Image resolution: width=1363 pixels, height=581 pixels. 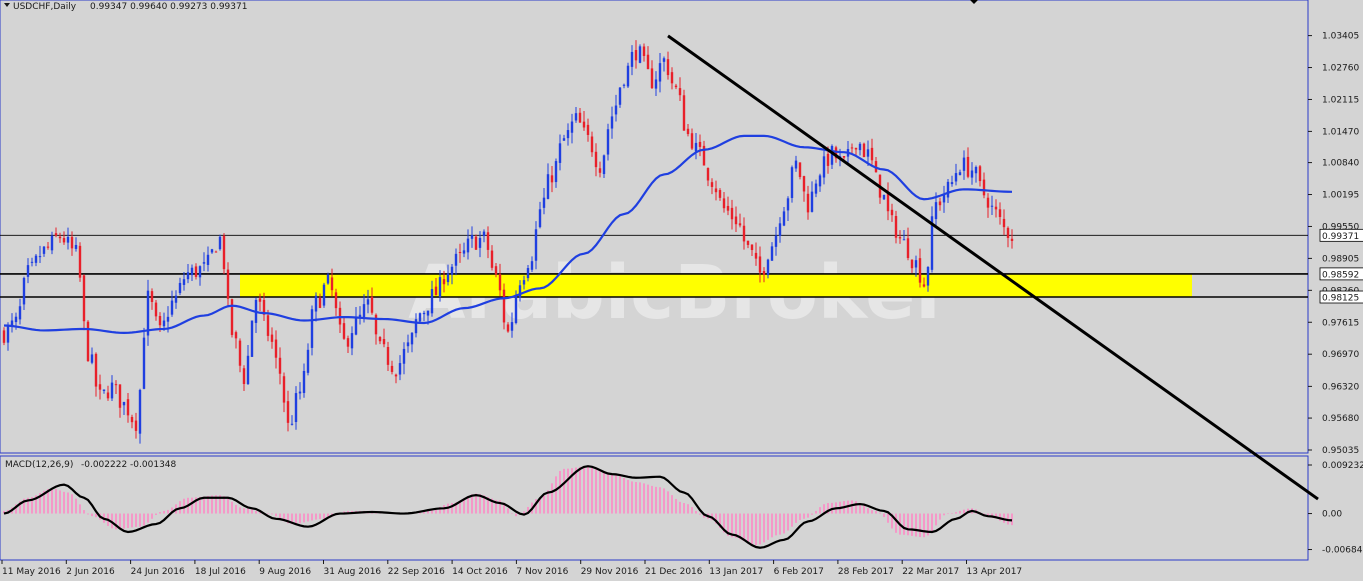 What do you see at coordinates (1340, 227) in the screenshot?
I see `price-tick-label-6: 0.99550` at bounding box center [1340, 227].